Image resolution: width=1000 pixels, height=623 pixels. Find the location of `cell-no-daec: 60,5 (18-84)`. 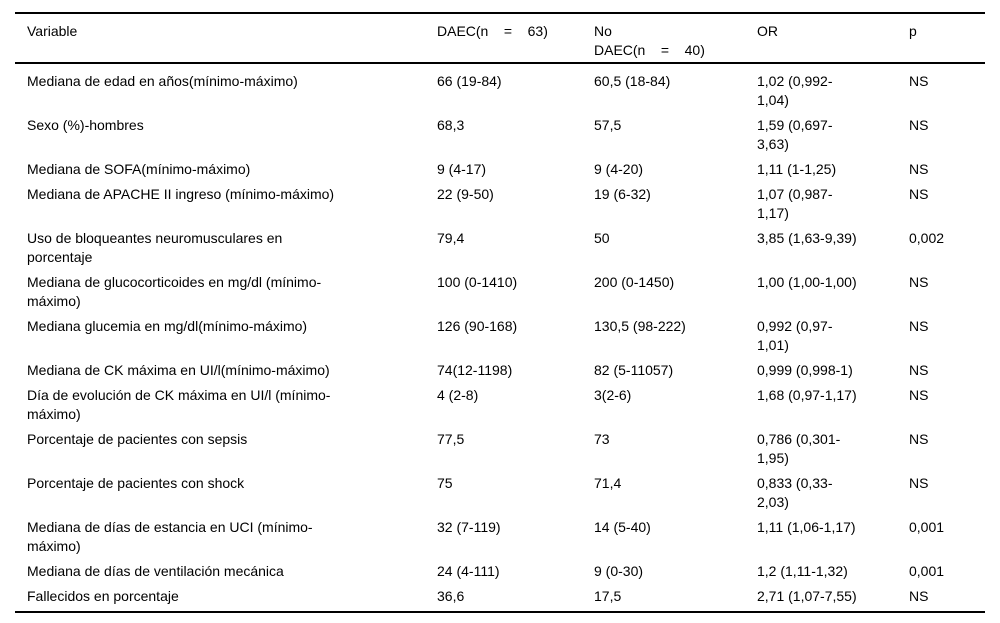

cell-no-daec: 60,5 (18-84) is located at coordinates (632, 81).